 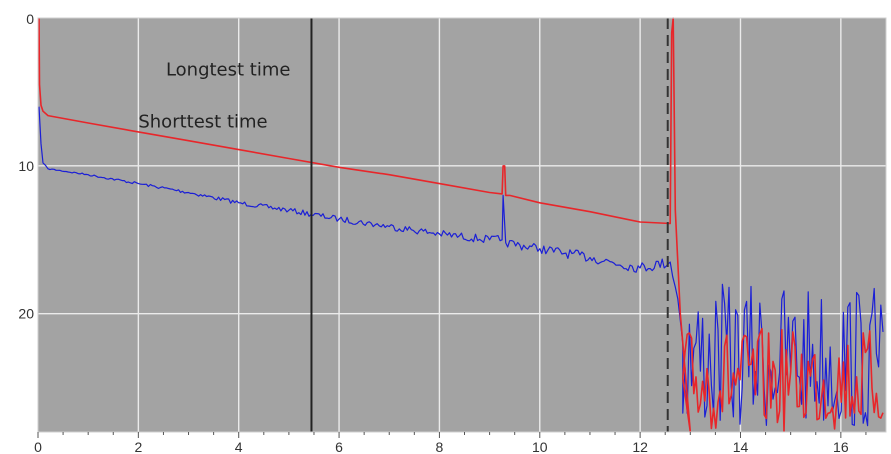 I want to click on y-tick-label-1: 10, so click(x=26, y=166).